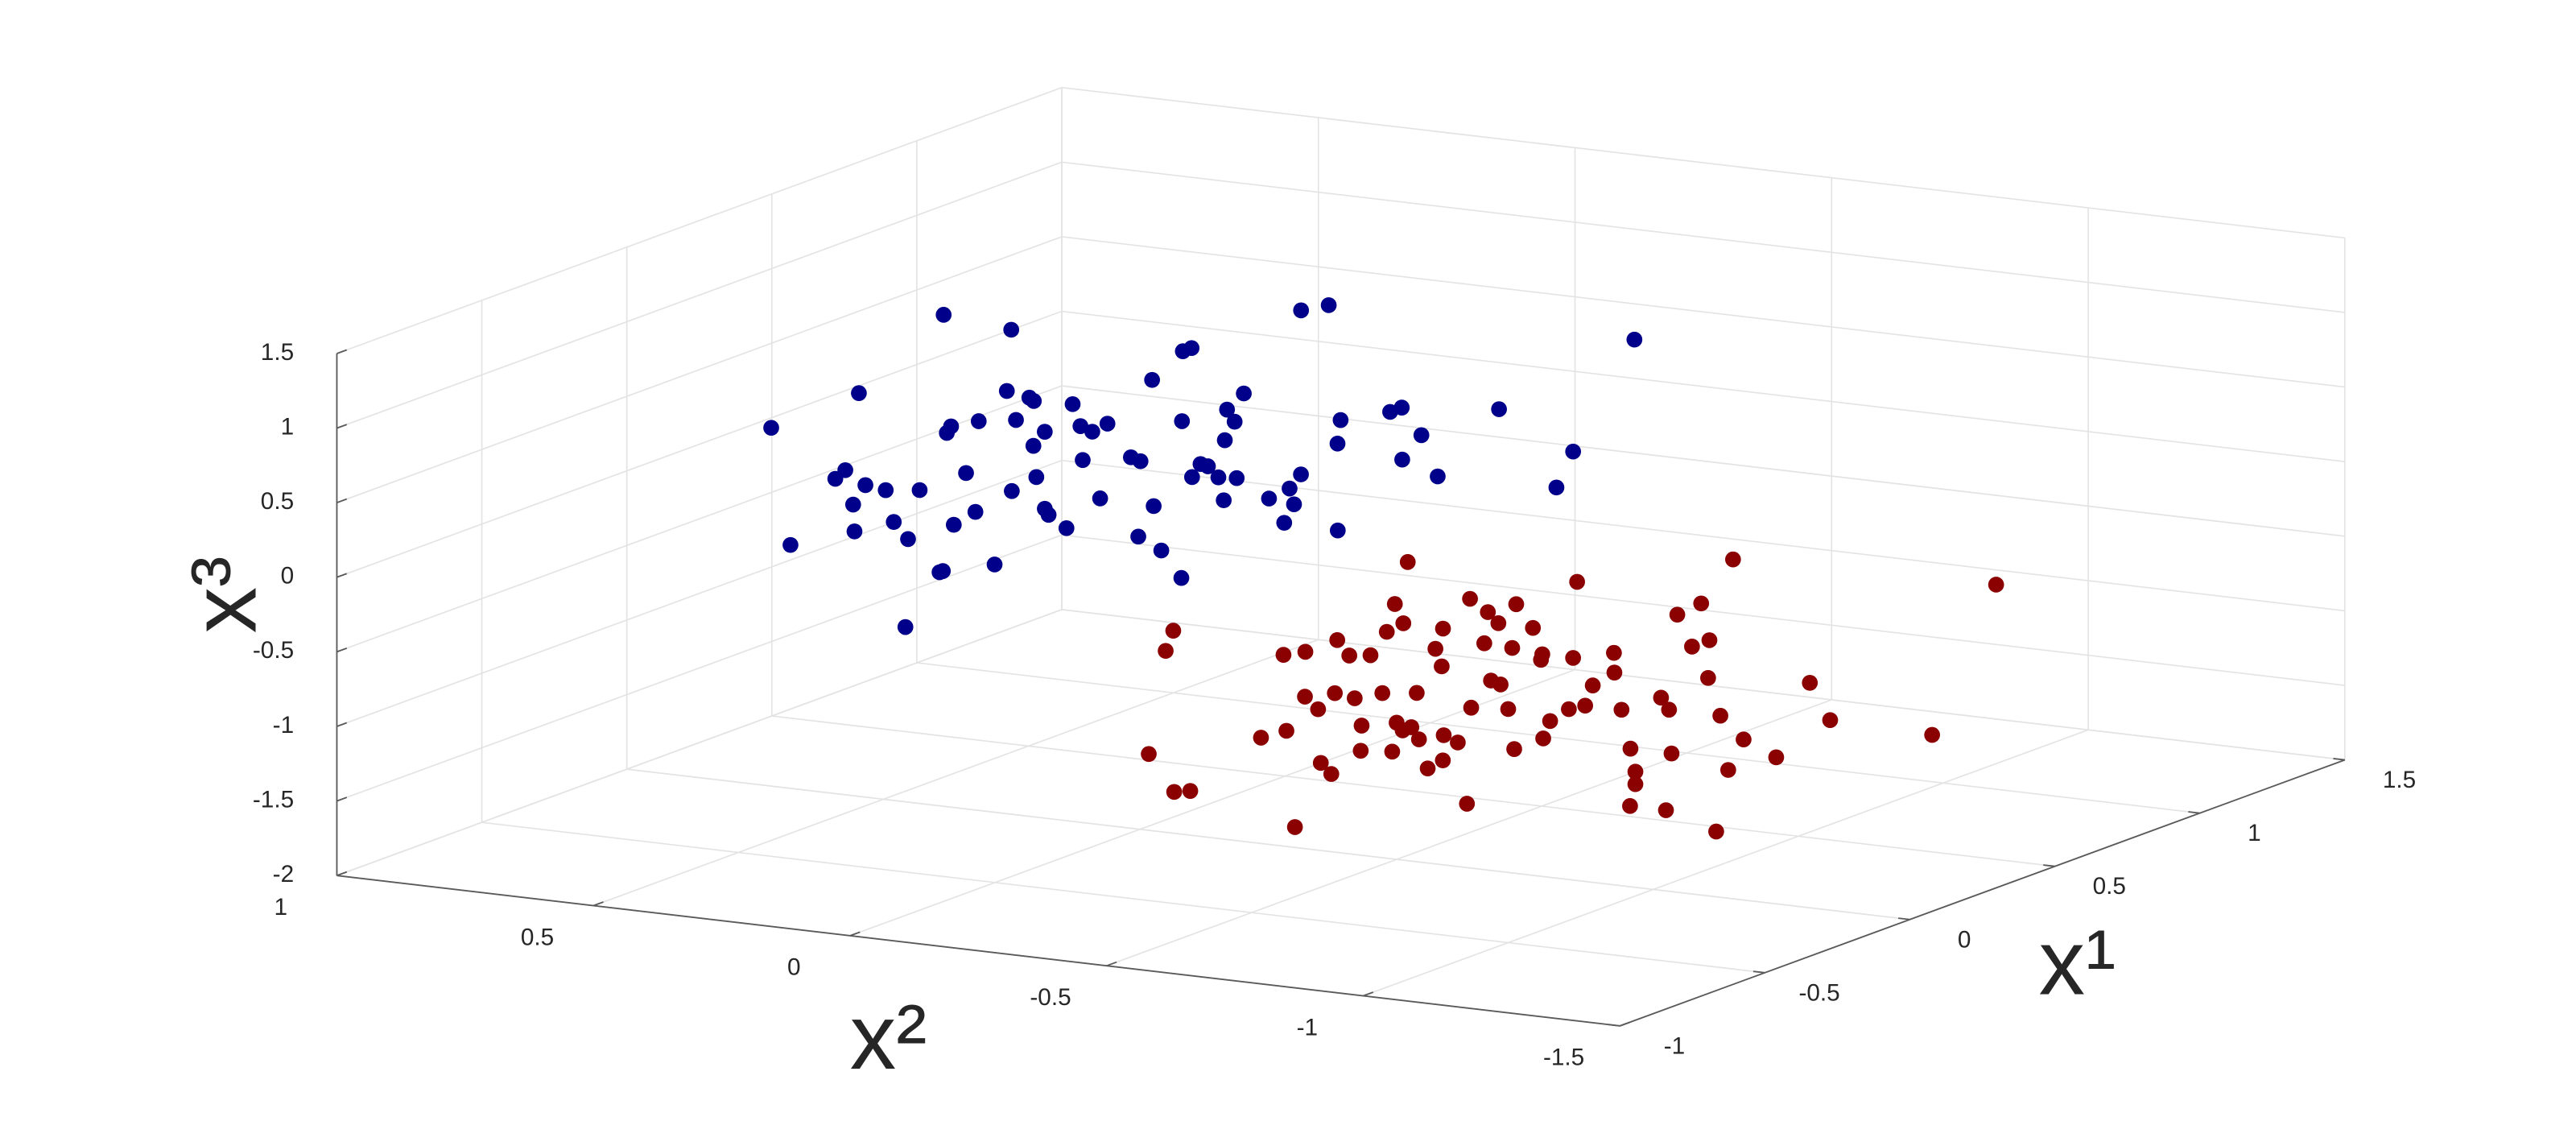 Image resolution: width=2576 pixels, height=1146 pixels. What do you see at coordinates (1050, 997) in the screenshot?
I see `y-tick-label: -0.5` at bounding box center [1050, 997].